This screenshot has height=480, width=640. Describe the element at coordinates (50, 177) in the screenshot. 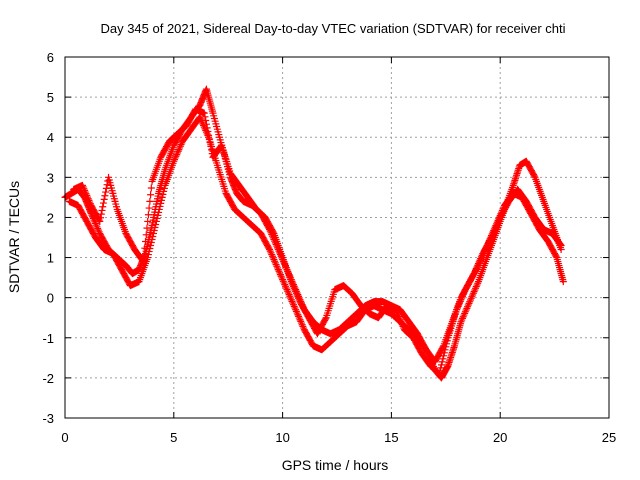

I see `y-tick-label: 3` at that location.